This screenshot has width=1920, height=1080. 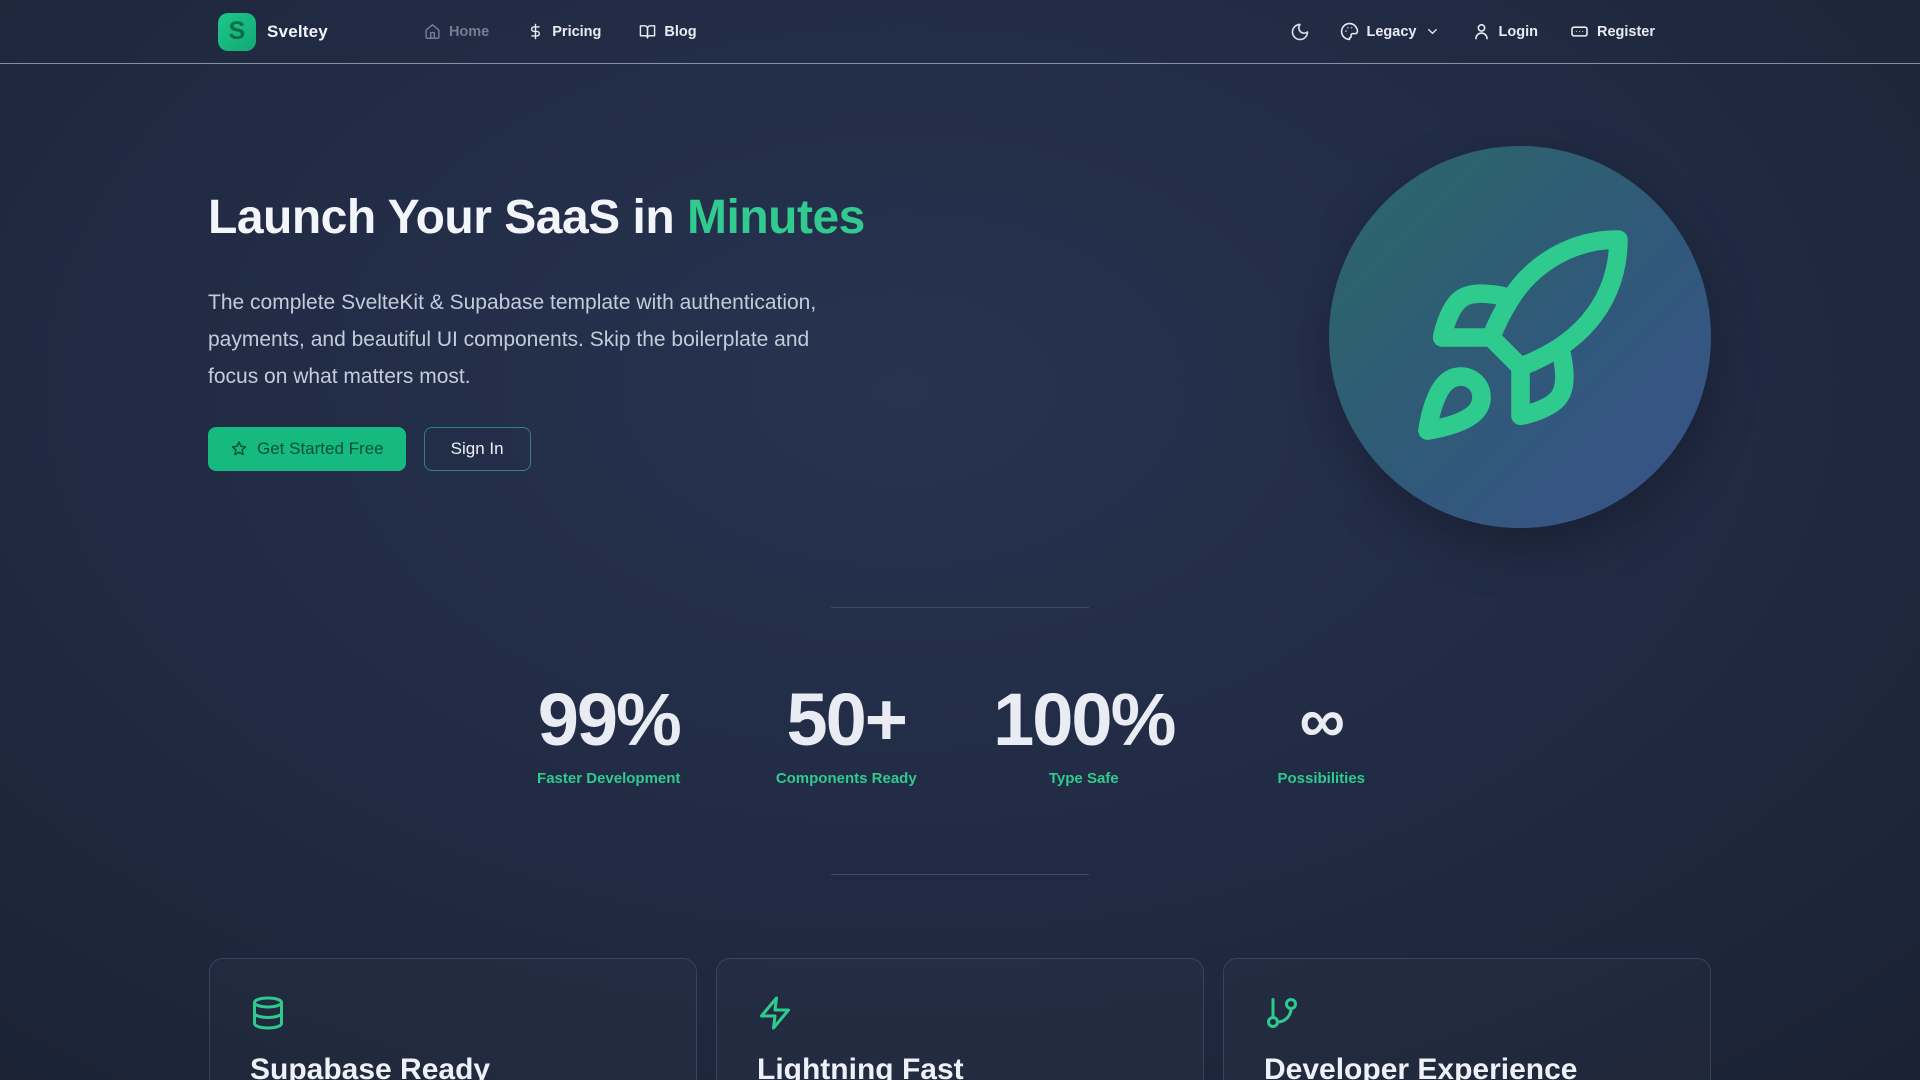 What do you see at coordinates (1432, 31) in the screenshot?
I see `chevron-down-icon` at bounding box center [1432, 31].